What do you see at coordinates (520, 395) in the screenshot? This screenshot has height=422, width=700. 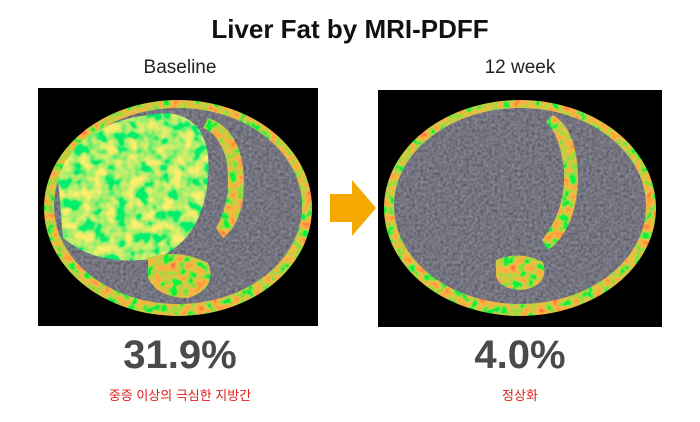 I see `panel-note: 정상화` at bounding box center [520, 395].